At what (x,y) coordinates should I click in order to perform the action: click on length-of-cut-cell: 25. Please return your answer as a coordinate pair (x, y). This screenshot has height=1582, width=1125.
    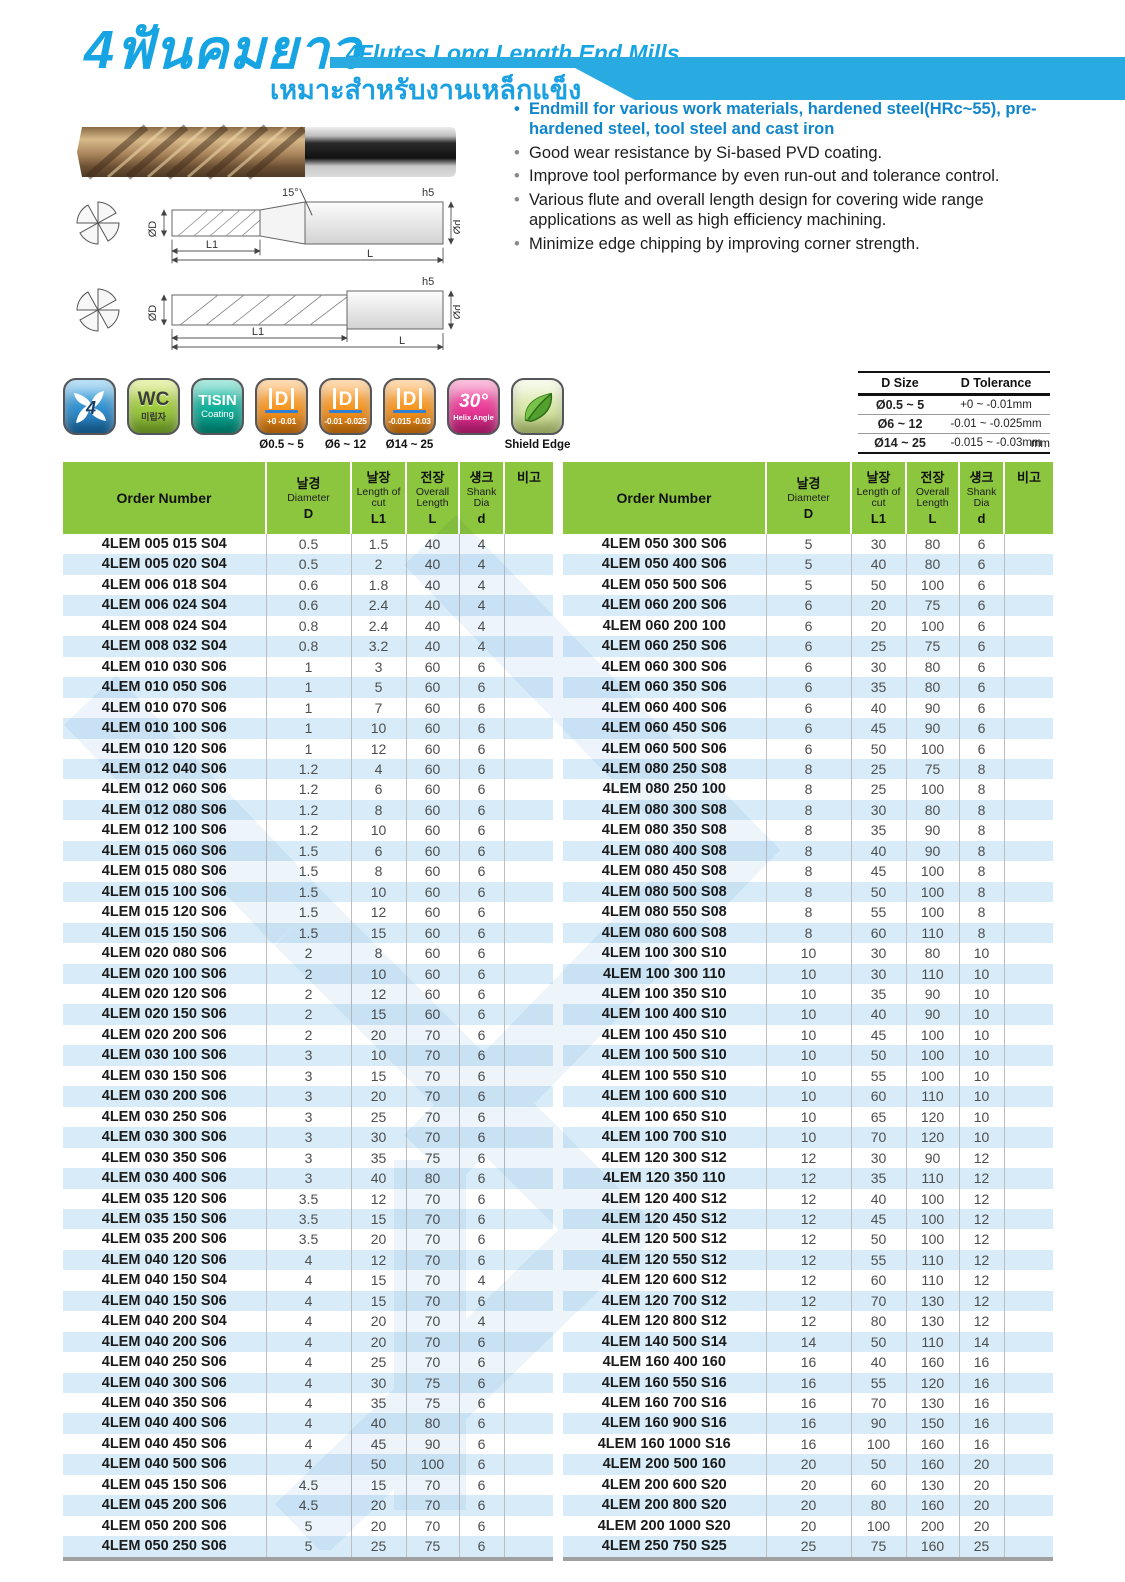
    Looking at the image, I should click on (878, 646).